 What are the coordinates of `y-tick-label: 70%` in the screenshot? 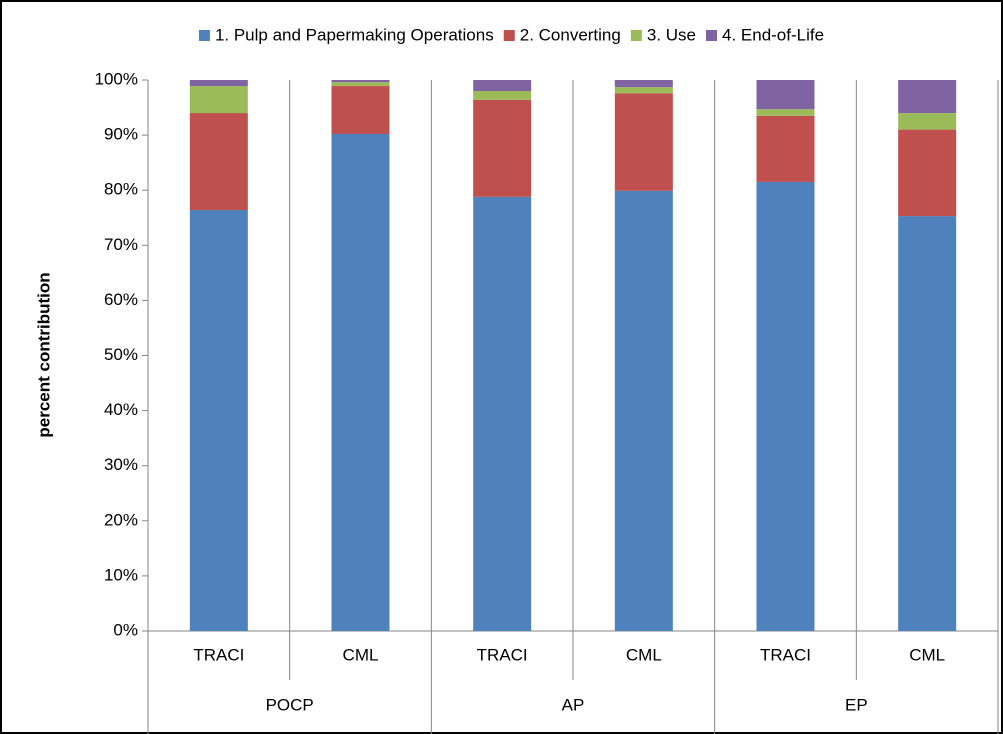 It's located at (121, 244).